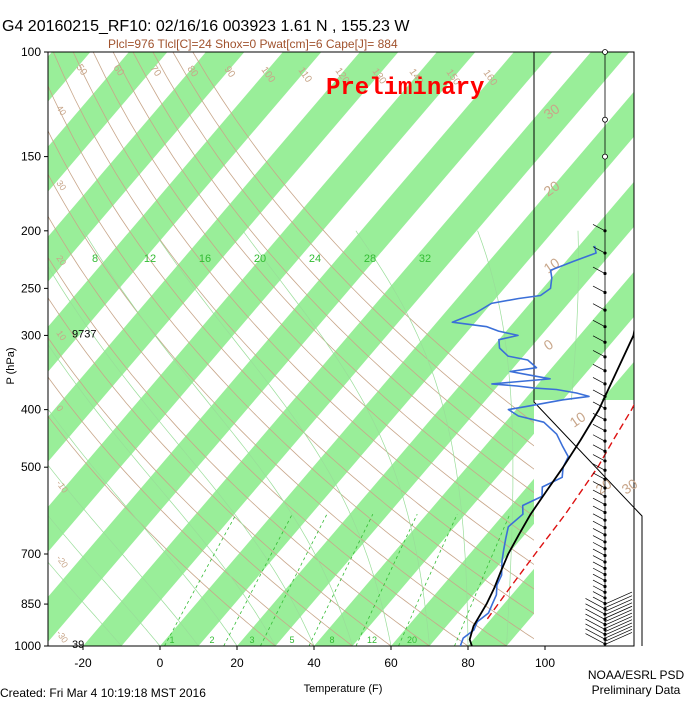  Describe the element at coordinates (78, 645) in the screenshot. I see `height-label: 39` at that location.